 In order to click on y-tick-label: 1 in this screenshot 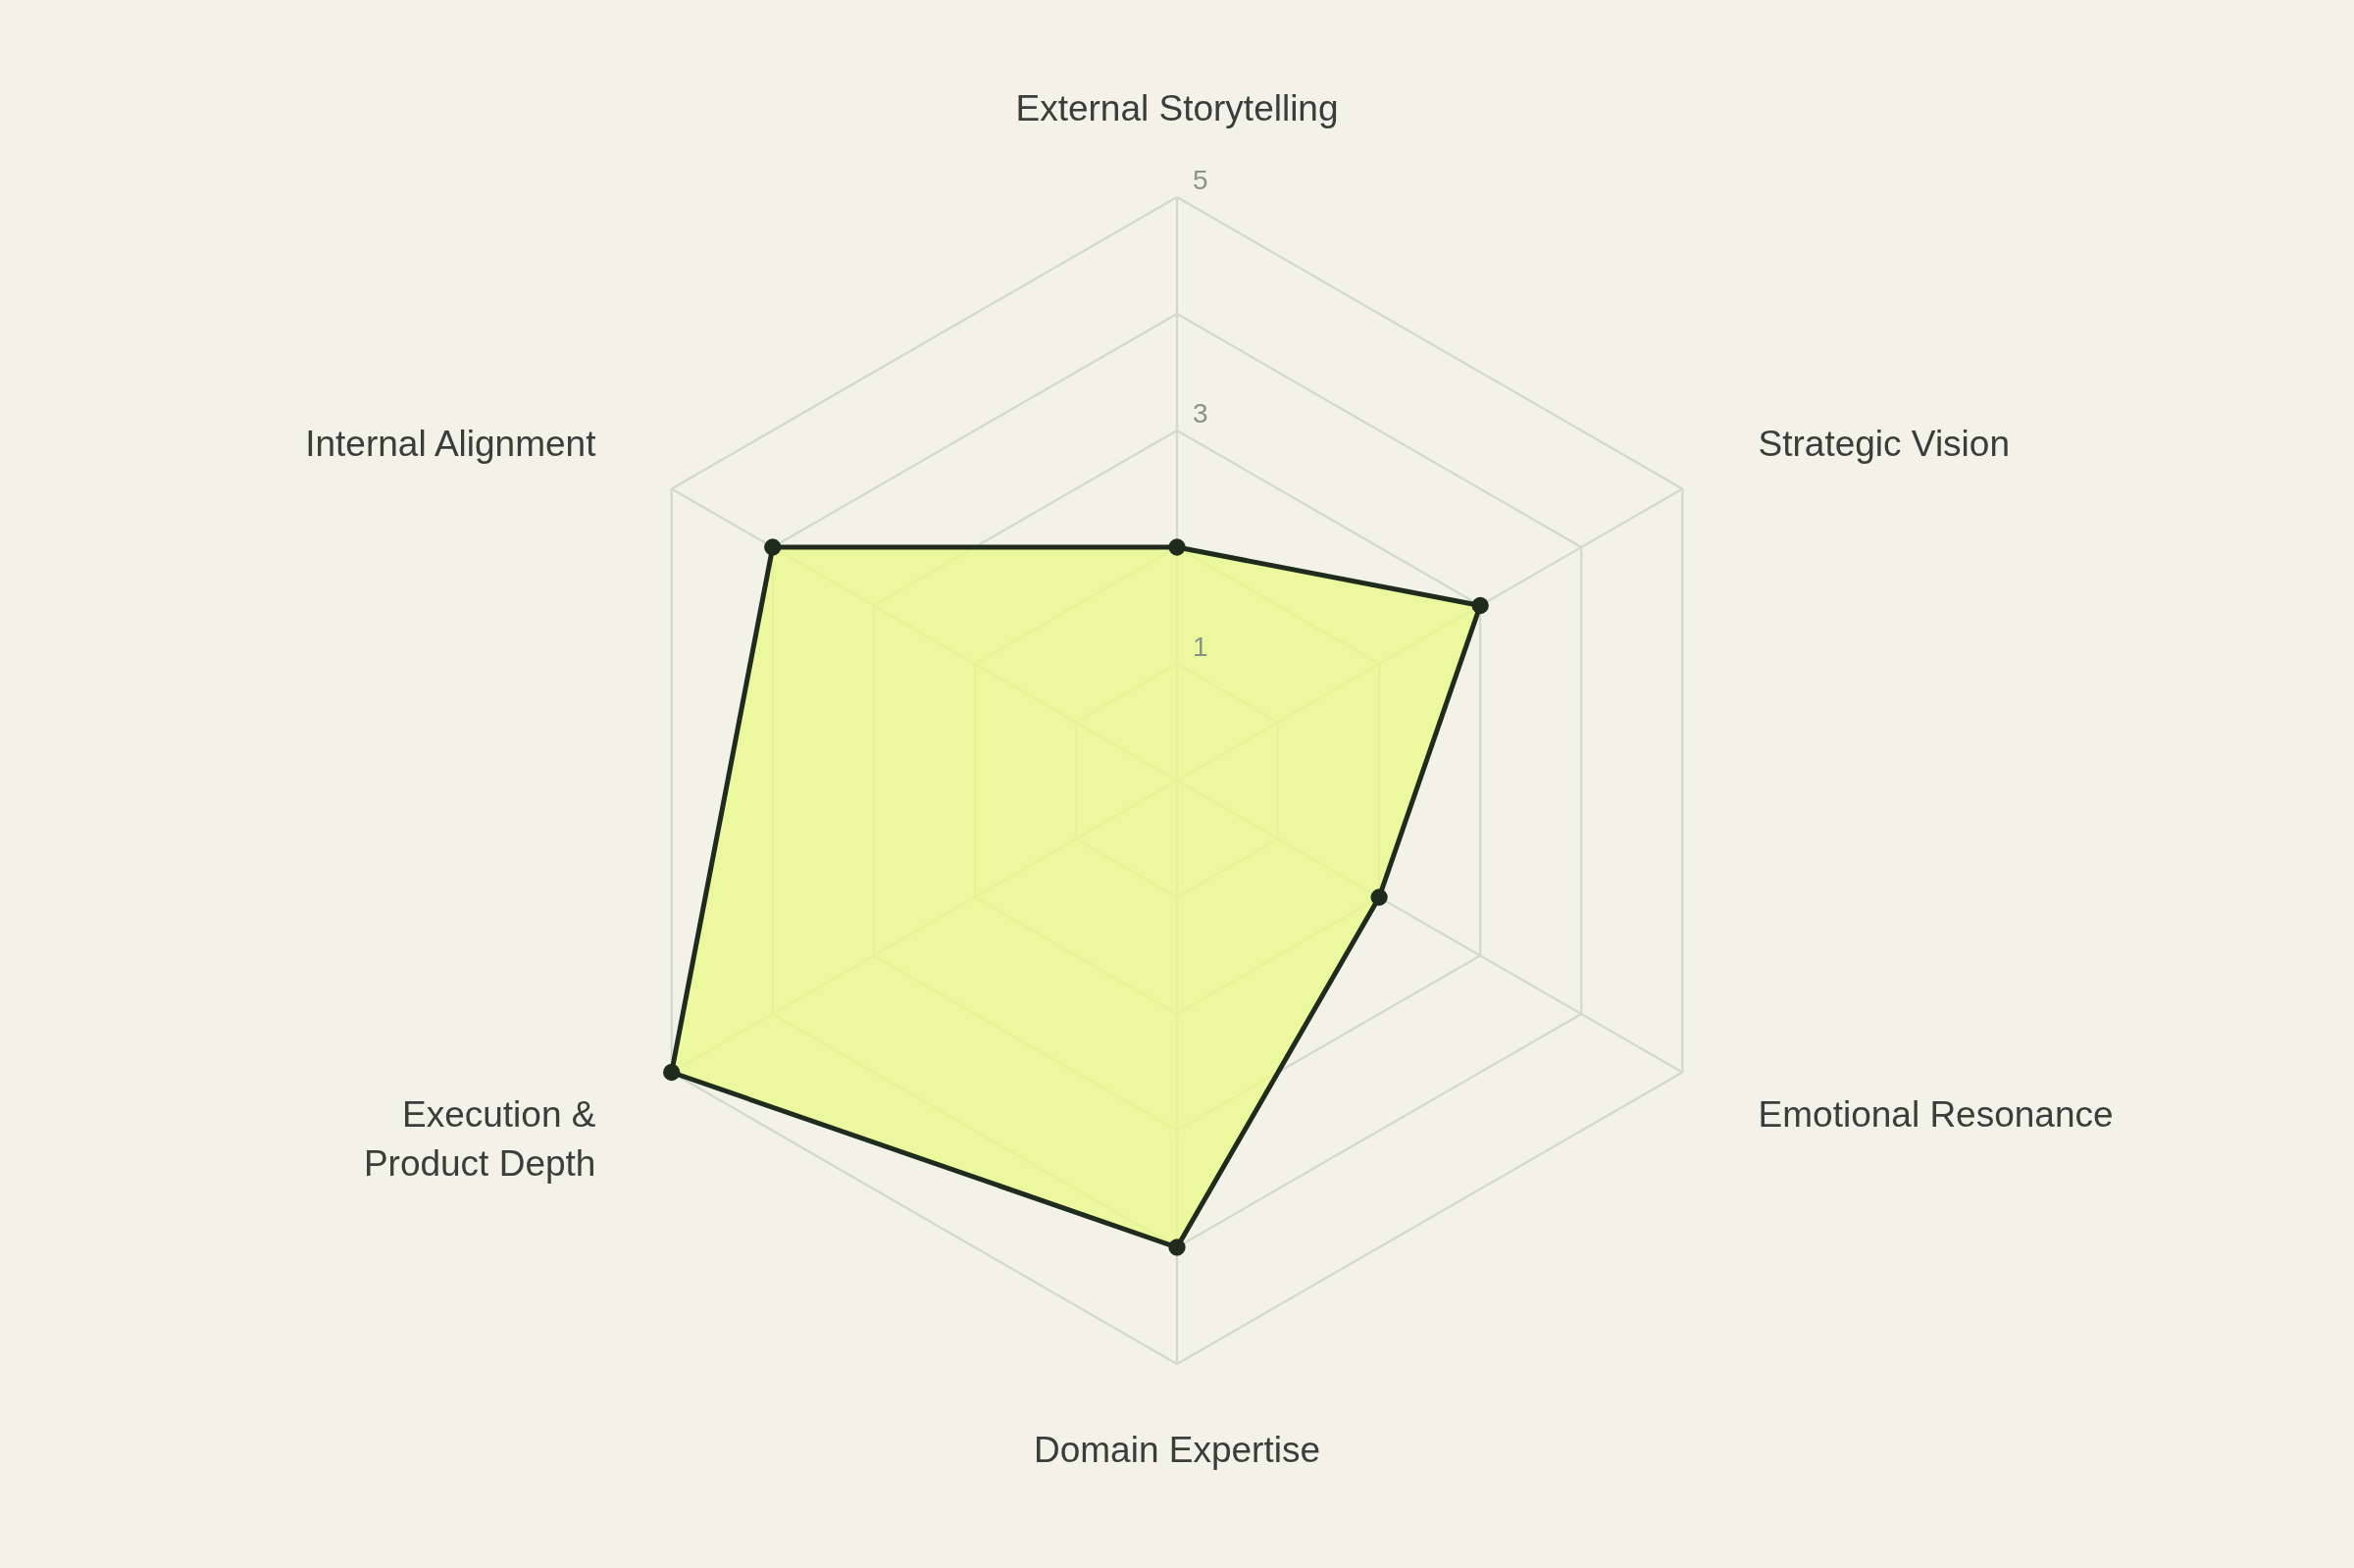, I will do `click(1200, 647)`.